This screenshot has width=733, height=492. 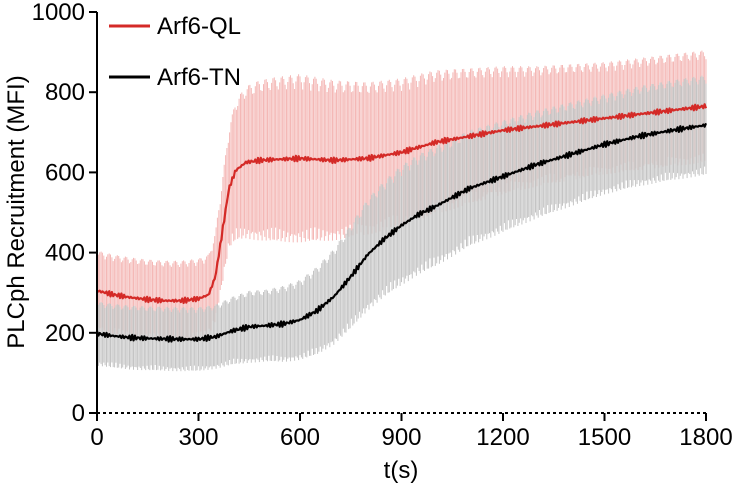 What do you see at coordinates (78, 413) in the screenshot?
I see `y-tick-label: 0` at bounding box center [78, 413].